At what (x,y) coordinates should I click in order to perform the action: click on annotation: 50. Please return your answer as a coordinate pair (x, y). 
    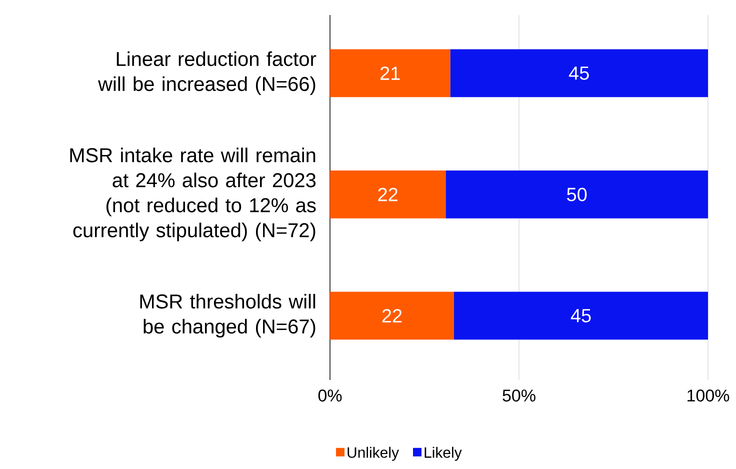
    Looking at the image, I should click on (577, 195).